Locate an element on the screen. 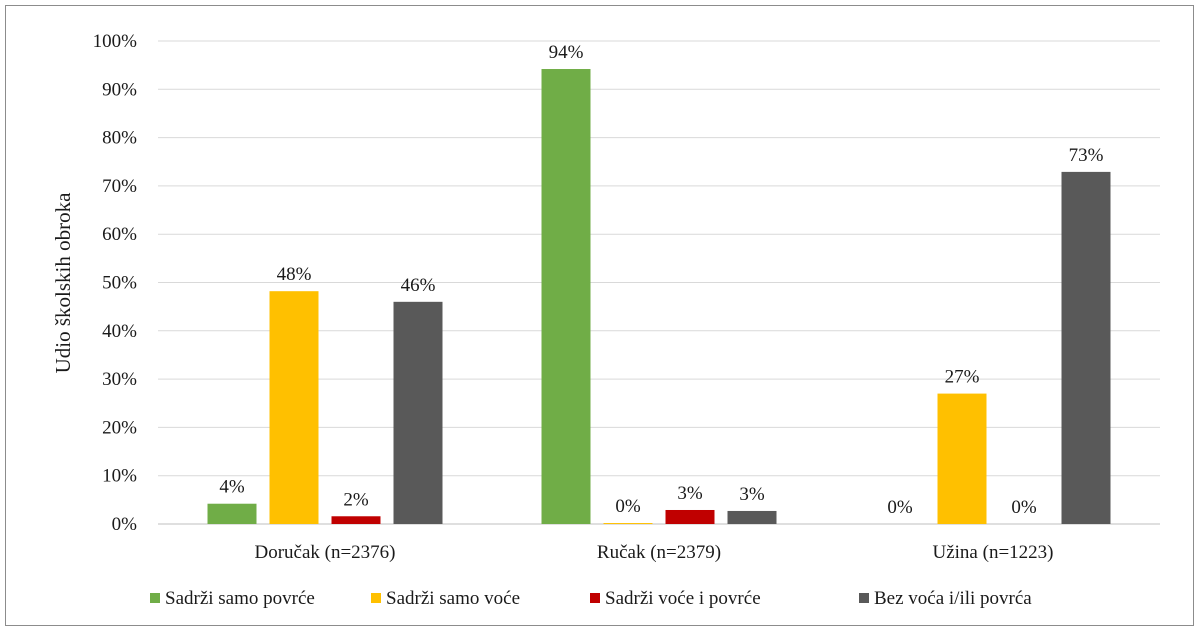 The height and width of the screenshot is (633, 1201). data-label: 2% is located at coordinates (356, 499).